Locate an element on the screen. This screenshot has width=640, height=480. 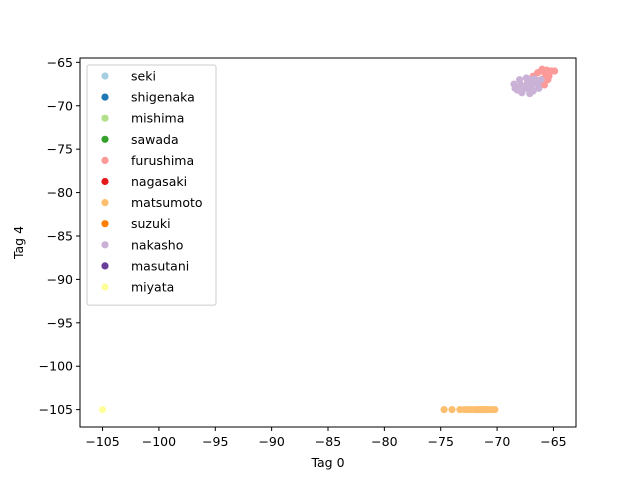
y-tick-label: −85 is located at coordinates (60, 235).